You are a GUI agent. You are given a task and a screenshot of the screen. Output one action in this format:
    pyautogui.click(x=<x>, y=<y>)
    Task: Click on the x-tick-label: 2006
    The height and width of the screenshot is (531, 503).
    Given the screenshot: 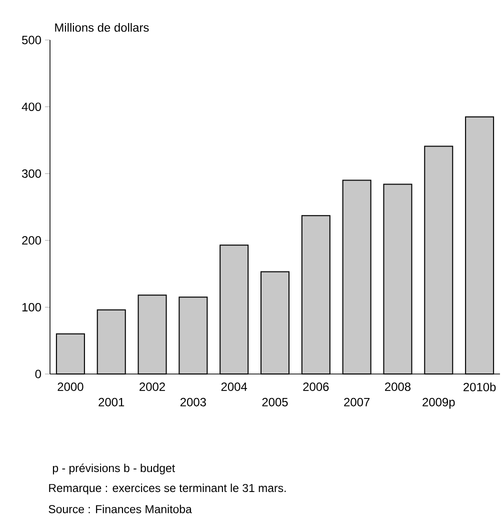 What is the action you would take?
    pyautogui.click(x=316, y=386)
    